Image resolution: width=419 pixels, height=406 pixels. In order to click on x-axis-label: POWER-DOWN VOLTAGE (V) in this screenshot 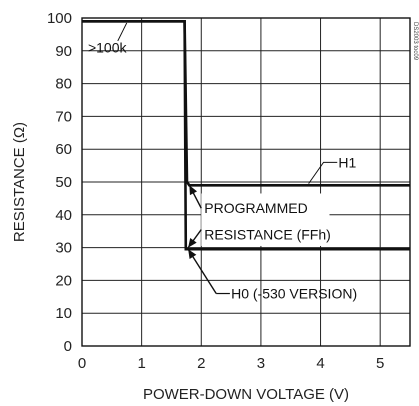, I will do `click(246, 394)`.